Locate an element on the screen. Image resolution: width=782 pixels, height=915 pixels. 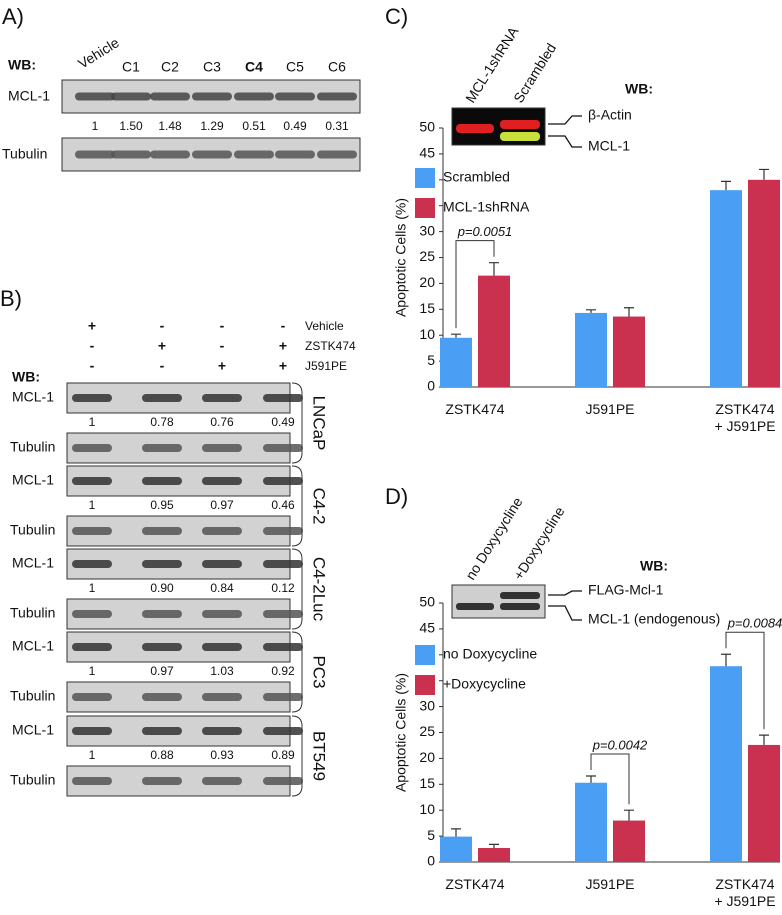
x-tick-label: ZSTK474 is located at coordinates (475, 409).